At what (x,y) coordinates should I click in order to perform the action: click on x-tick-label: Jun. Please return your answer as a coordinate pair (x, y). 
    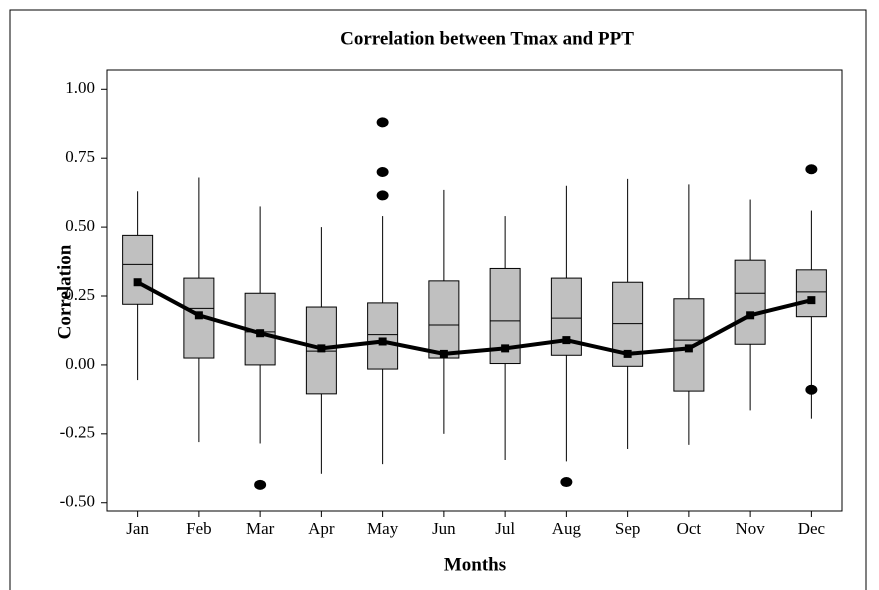
    Looking at the image, I should click on (444, 528).